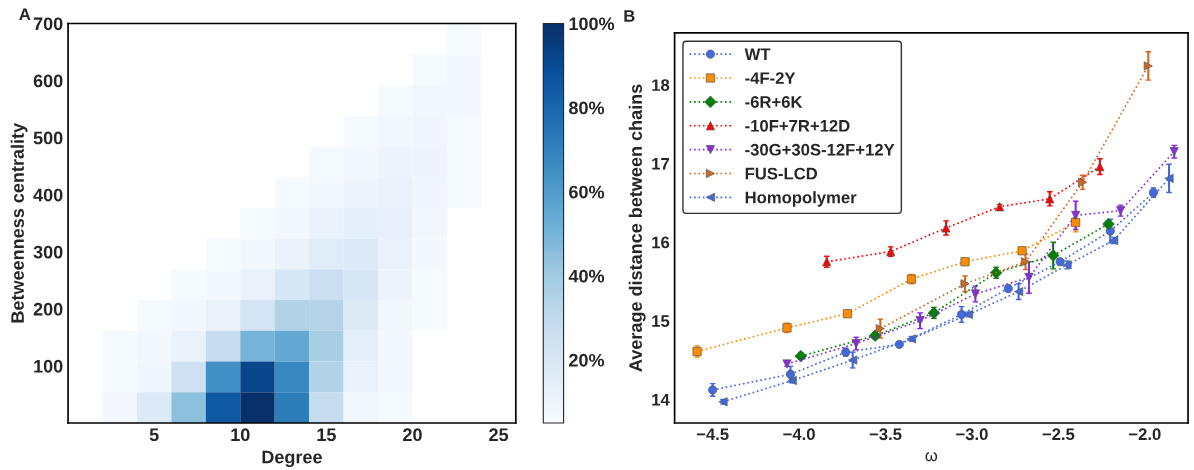  I want to click on text: A, so click(25, 14).